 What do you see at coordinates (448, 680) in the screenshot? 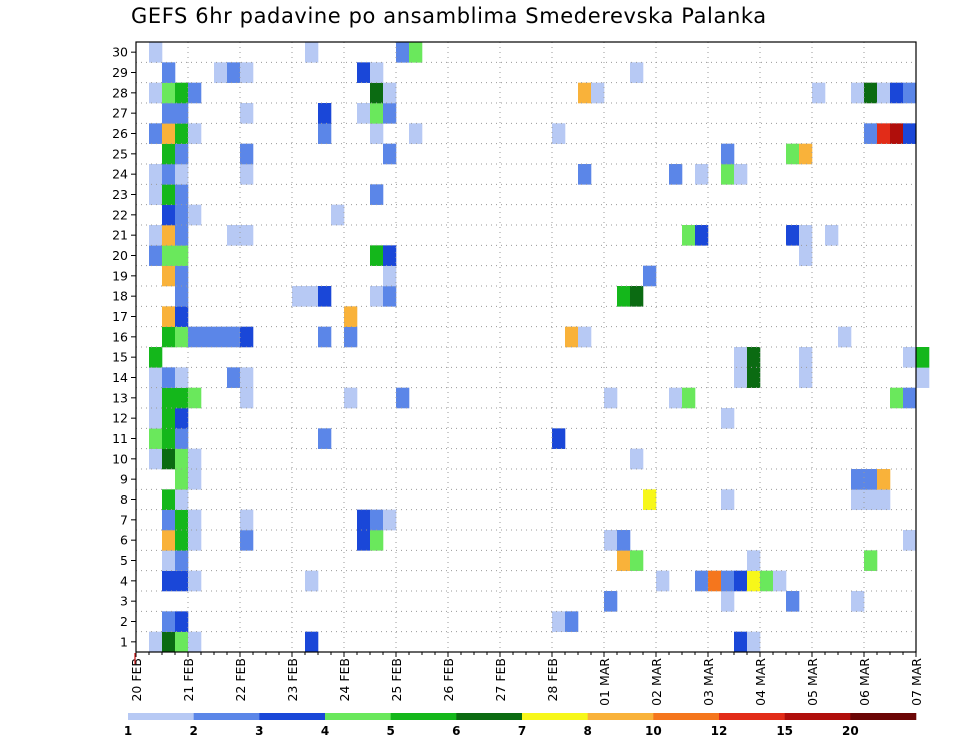
I see `x-tick-label: 26 FEB` at bounding box center [448, 680].